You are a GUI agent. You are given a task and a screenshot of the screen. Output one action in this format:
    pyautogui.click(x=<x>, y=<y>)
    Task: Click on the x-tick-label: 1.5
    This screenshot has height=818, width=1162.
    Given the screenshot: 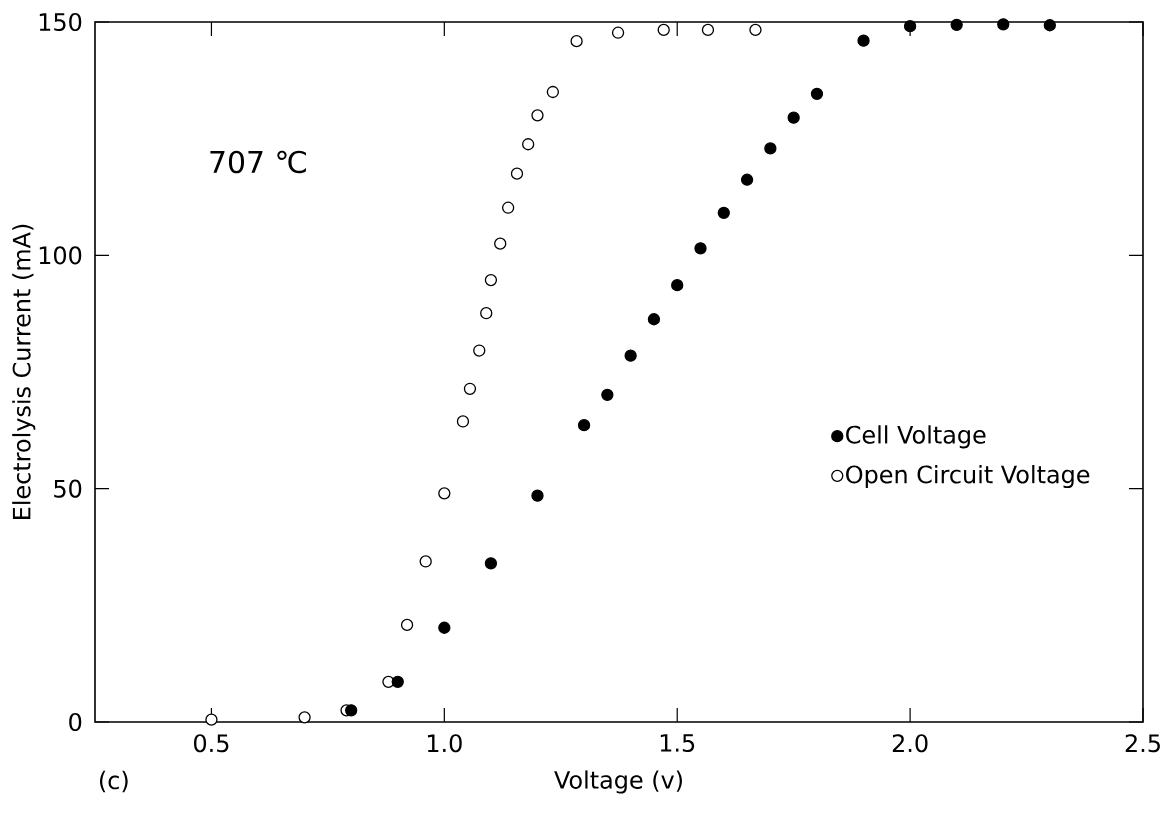 What is the action you would take?
    pyautogui.click(x=677, y=743)
    